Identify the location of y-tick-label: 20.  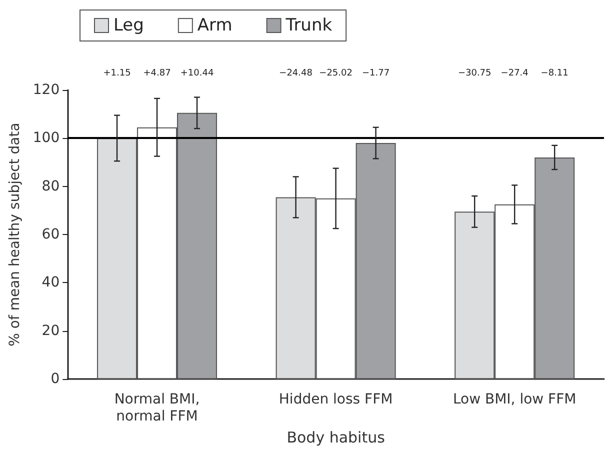
(51, 330).